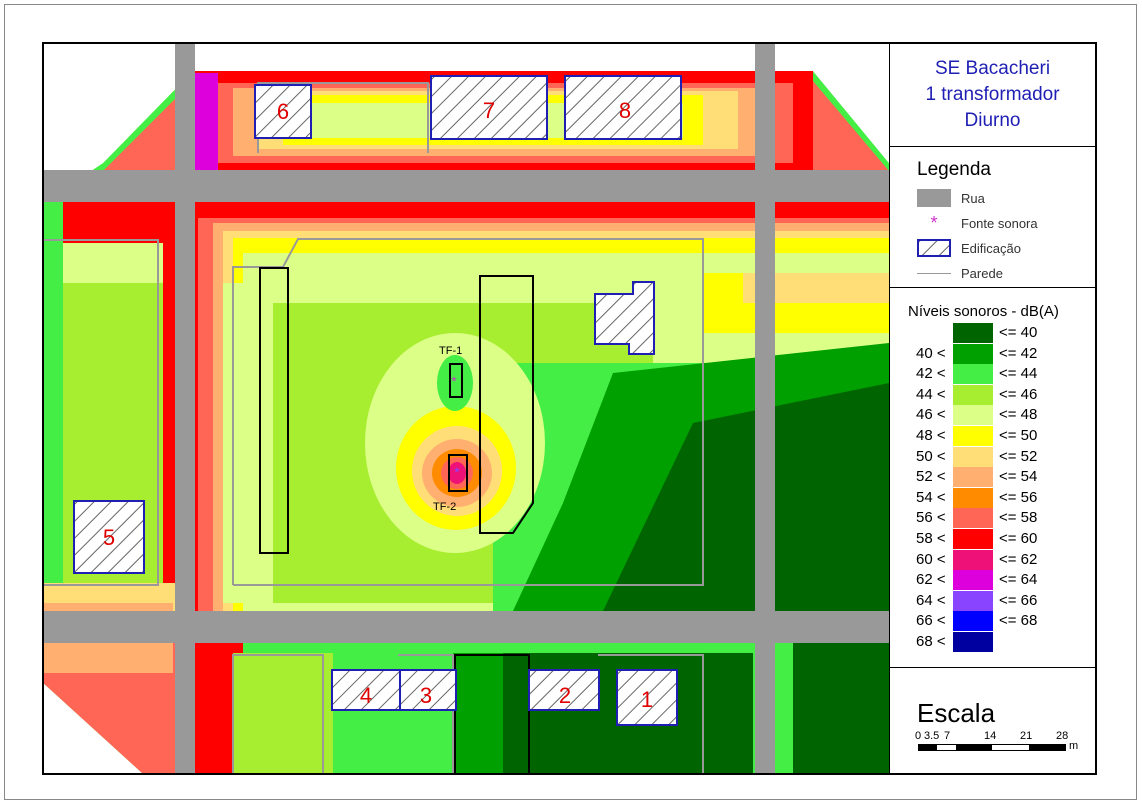 The image size is (1142, 805). I want to click on tf2-label: TF-2, so click(444, 507).